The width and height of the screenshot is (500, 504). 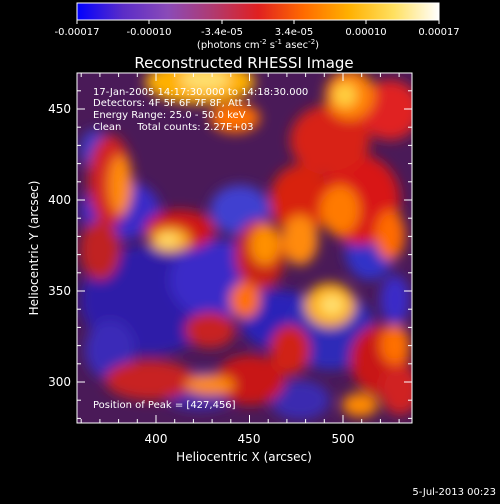 What do you see at coordinates (258, 44) in the screenshot?
I see `colorbar-units: (photons cm-2 s-1 asec-2)` at bounding box center [258, 44].